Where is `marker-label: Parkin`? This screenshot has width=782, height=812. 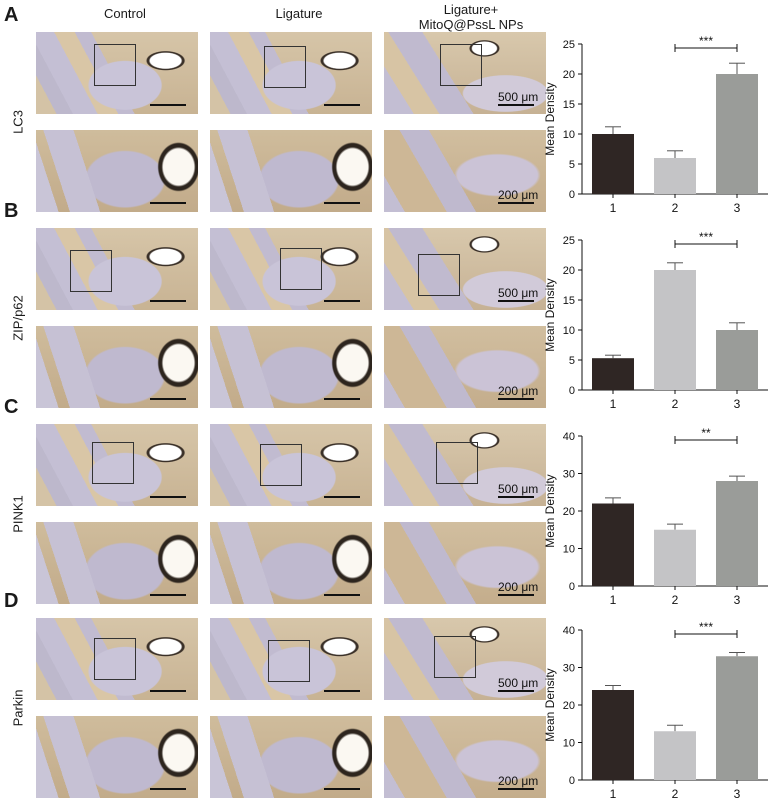
marker-label: Parkin is located at coordinates (18, 708).